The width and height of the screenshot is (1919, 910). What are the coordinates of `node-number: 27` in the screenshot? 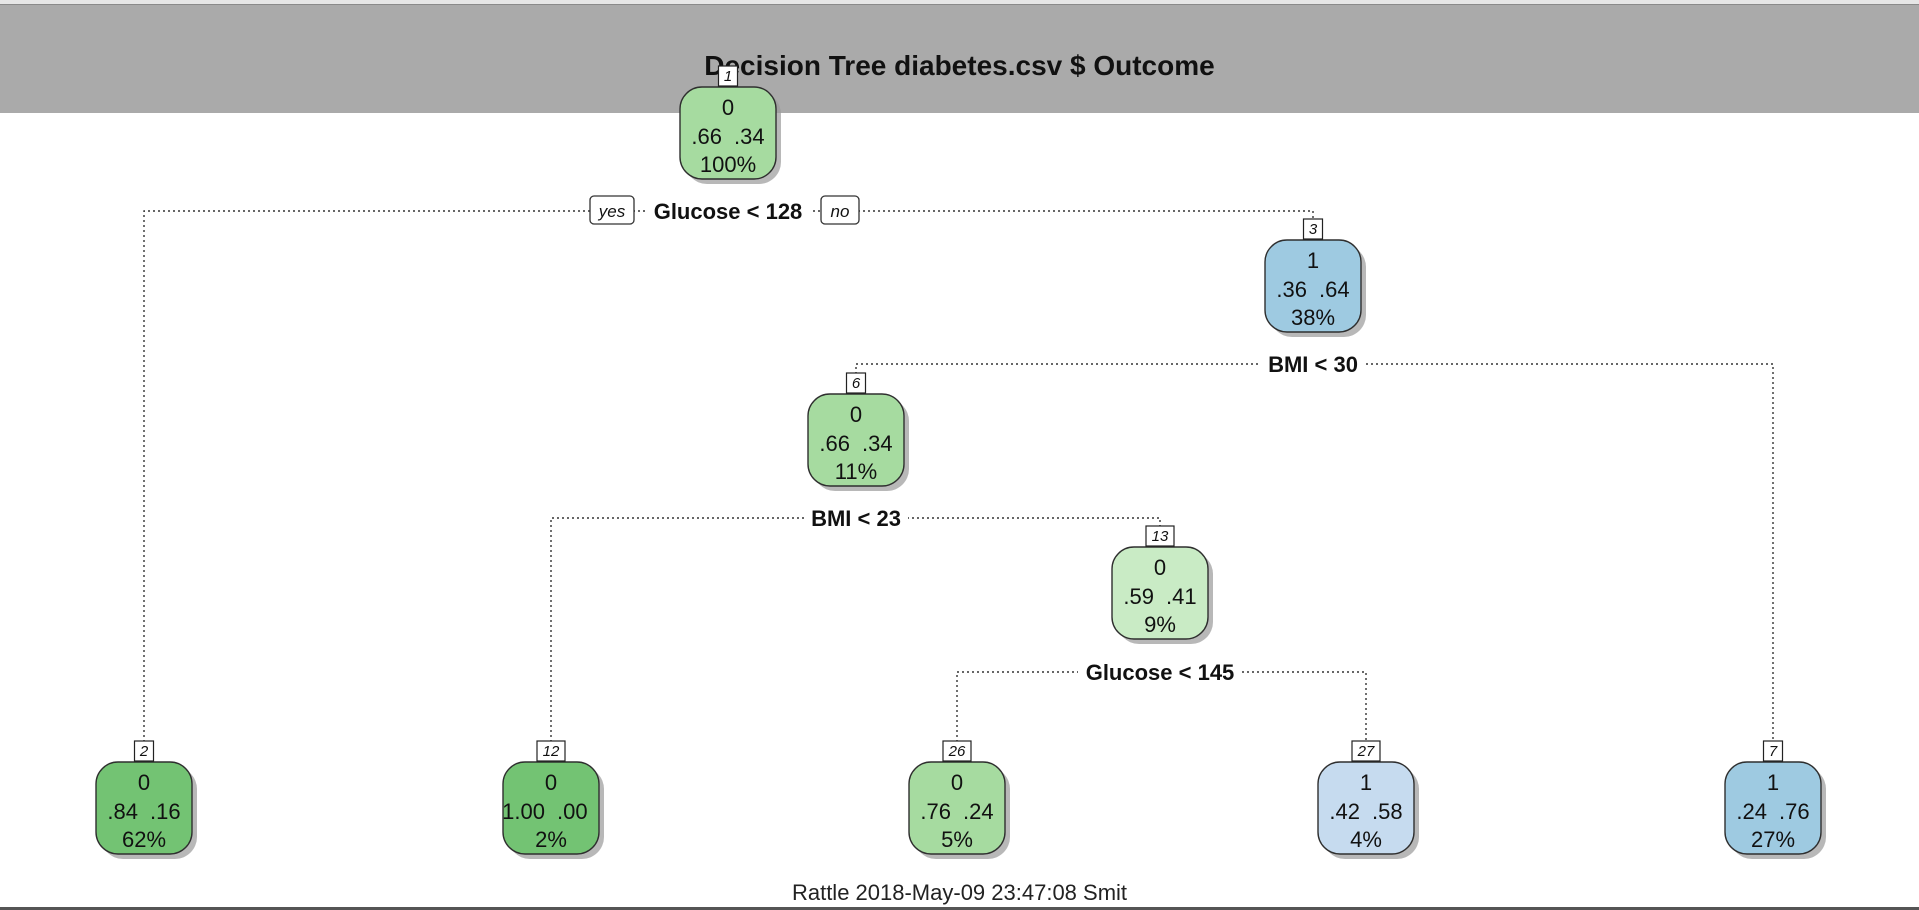 It's located at (1366, 751).